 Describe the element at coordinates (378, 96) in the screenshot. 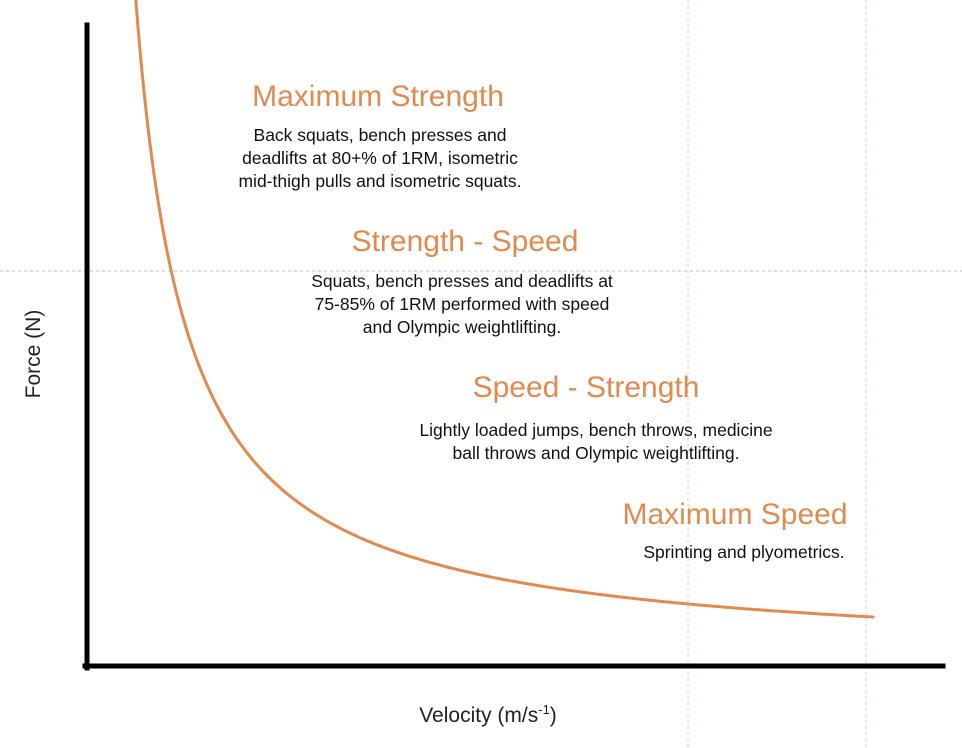

I see `zone-title-maximum-strength: Maximum Strength` at that location.